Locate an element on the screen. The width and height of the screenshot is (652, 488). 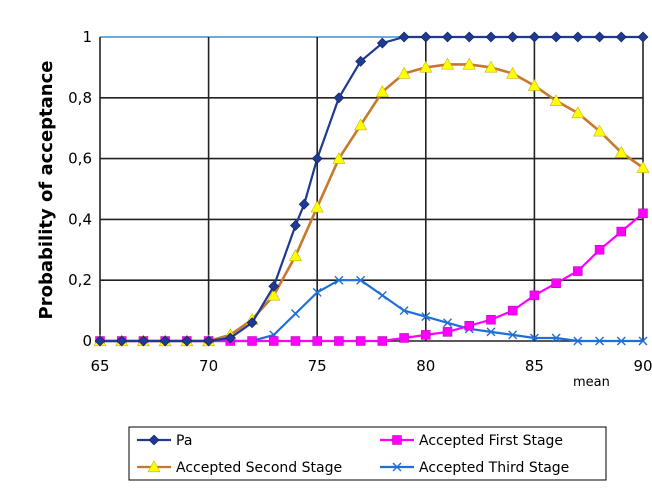
series-accepted-third-stage is located at coordinates (371, 310).